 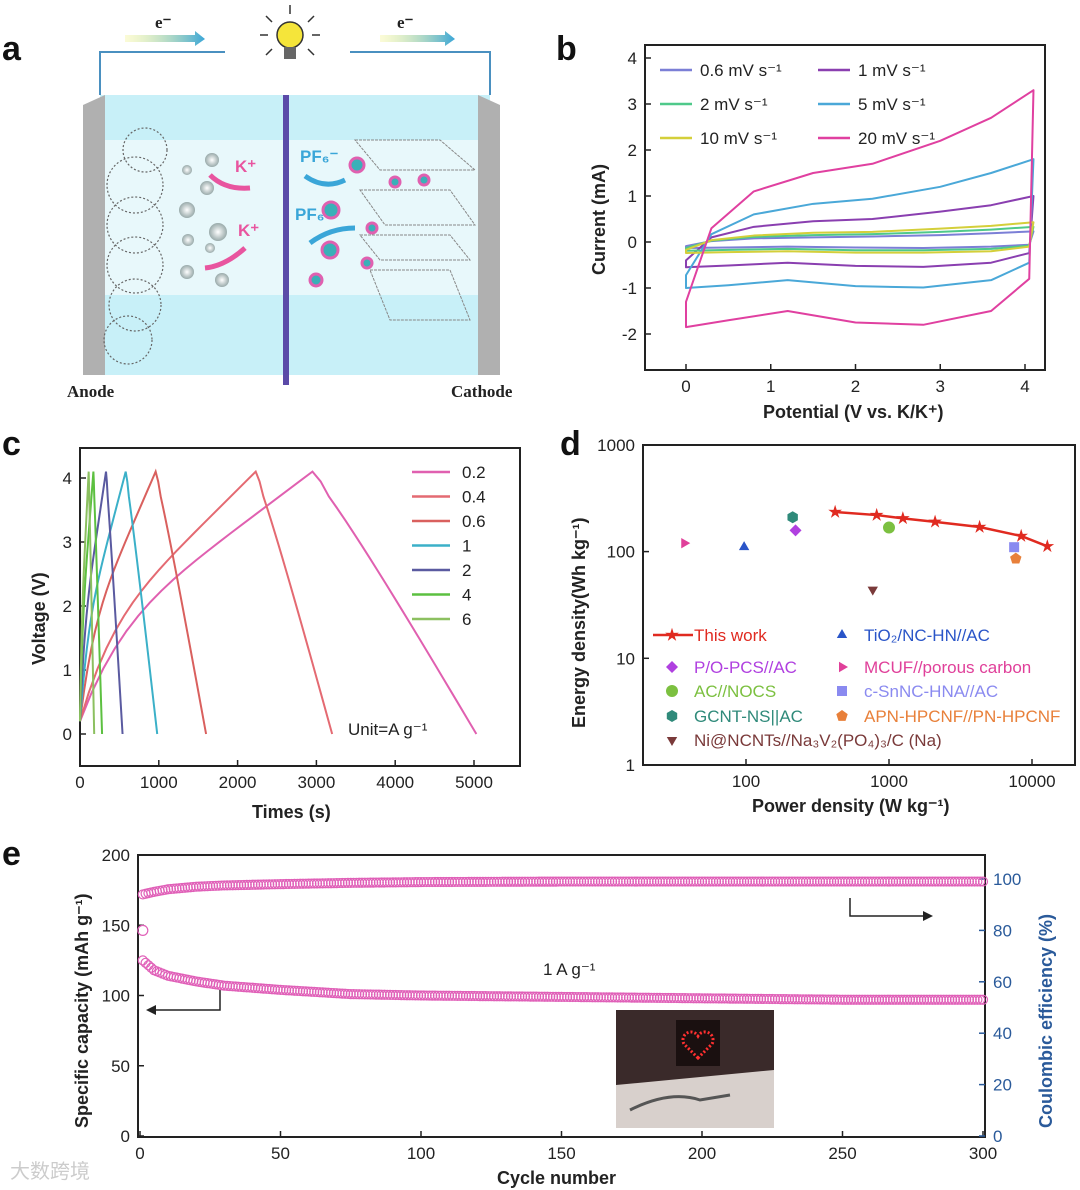 I want to click on x-tick-label: 100, so click(x=421, y=1153).